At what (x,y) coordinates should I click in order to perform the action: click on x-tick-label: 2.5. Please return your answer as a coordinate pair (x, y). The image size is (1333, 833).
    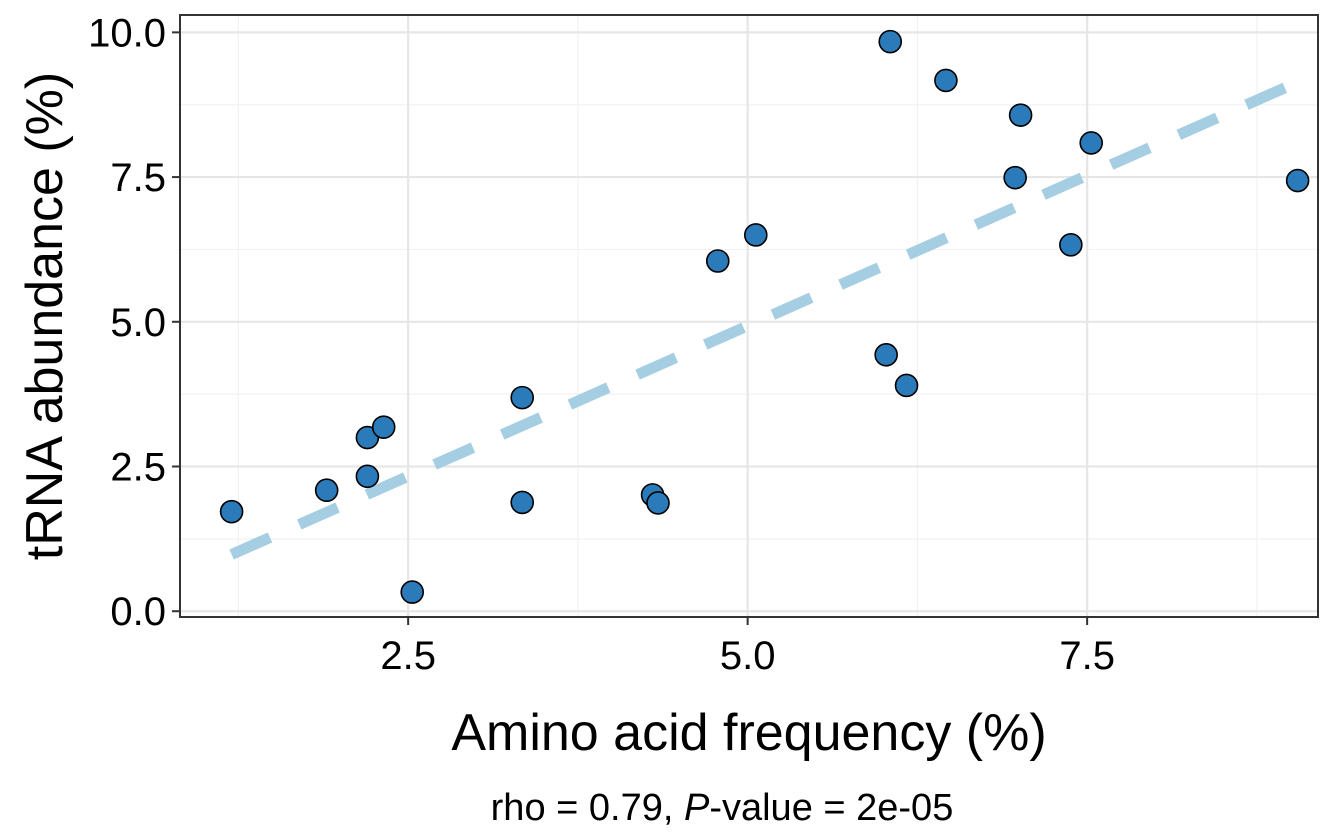
    Looking at the image, I should click on (408, 656).